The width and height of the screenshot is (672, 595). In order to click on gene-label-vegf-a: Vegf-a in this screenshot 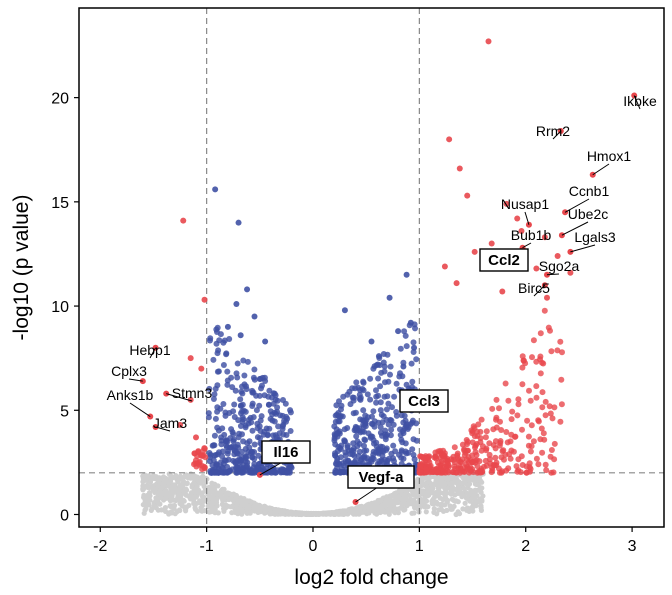, I will do `click(381, 477)`.